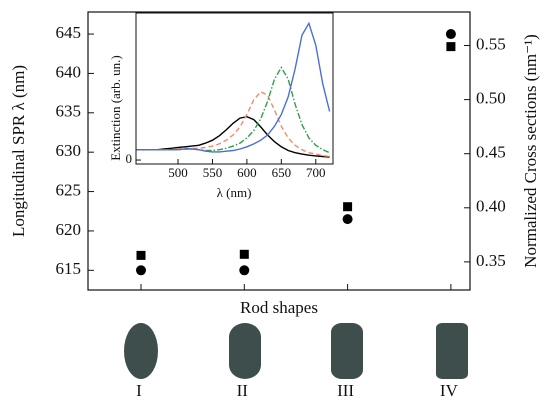 The height and width of the screenshot is (406, 548). I want to click on y2-tick-label: 0.55, so click(491, 43).